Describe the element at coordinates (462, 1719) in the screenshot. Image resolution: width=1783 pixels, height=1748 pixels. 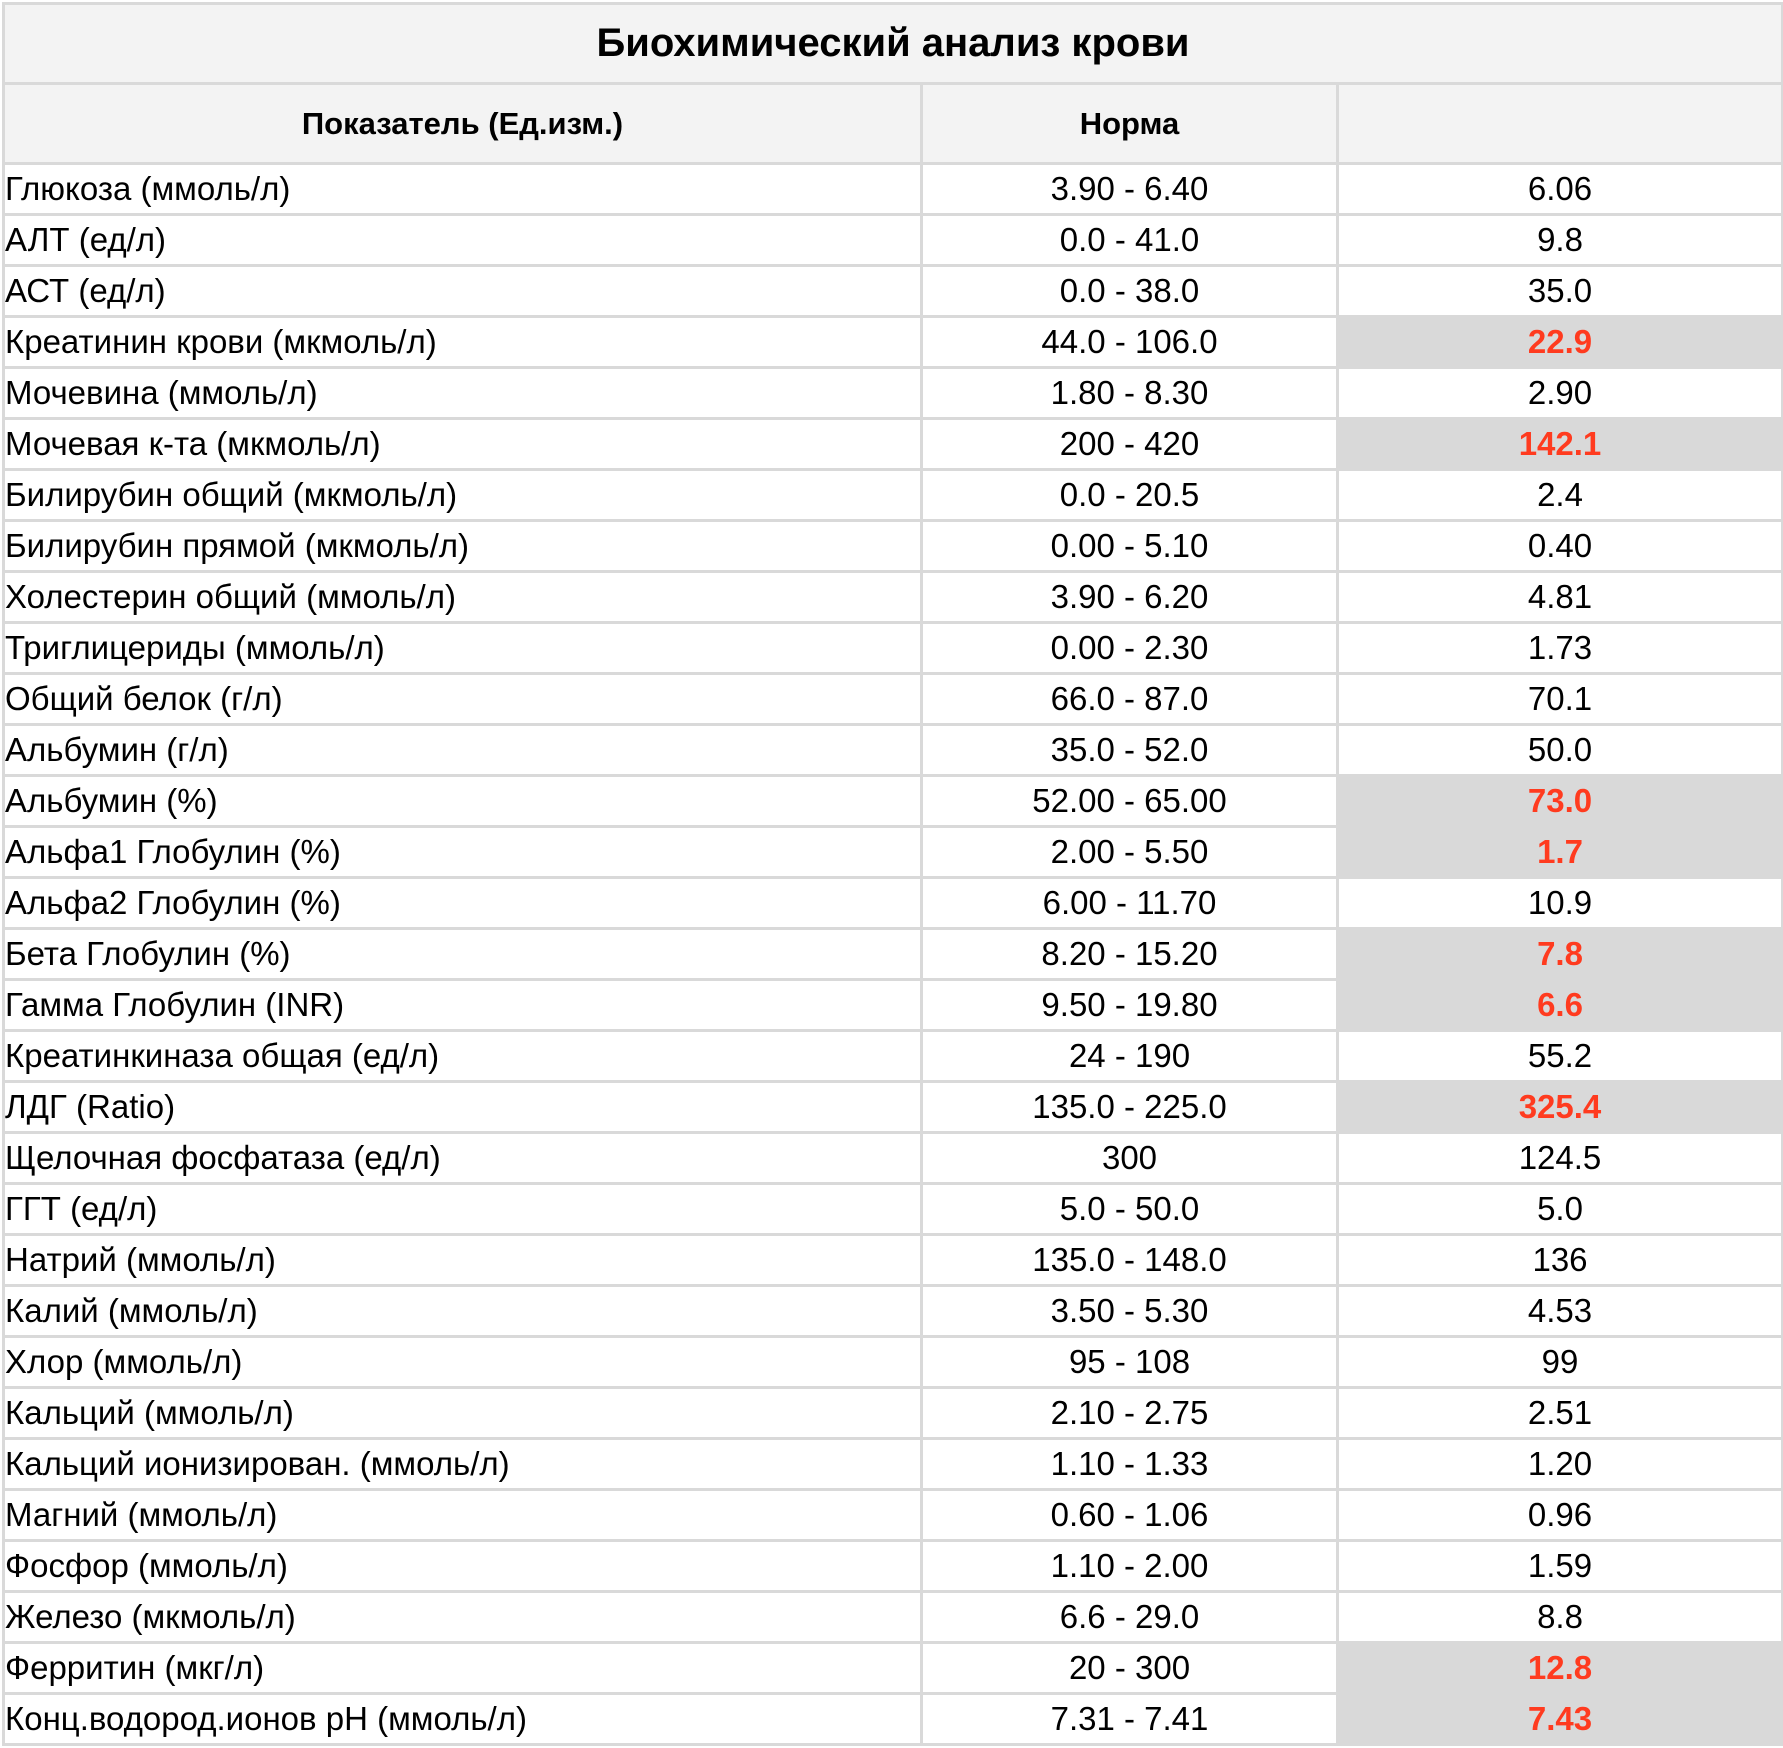
I see `indicator-name: Конц.водород.ионов pH (ммоль/л)` at that location.